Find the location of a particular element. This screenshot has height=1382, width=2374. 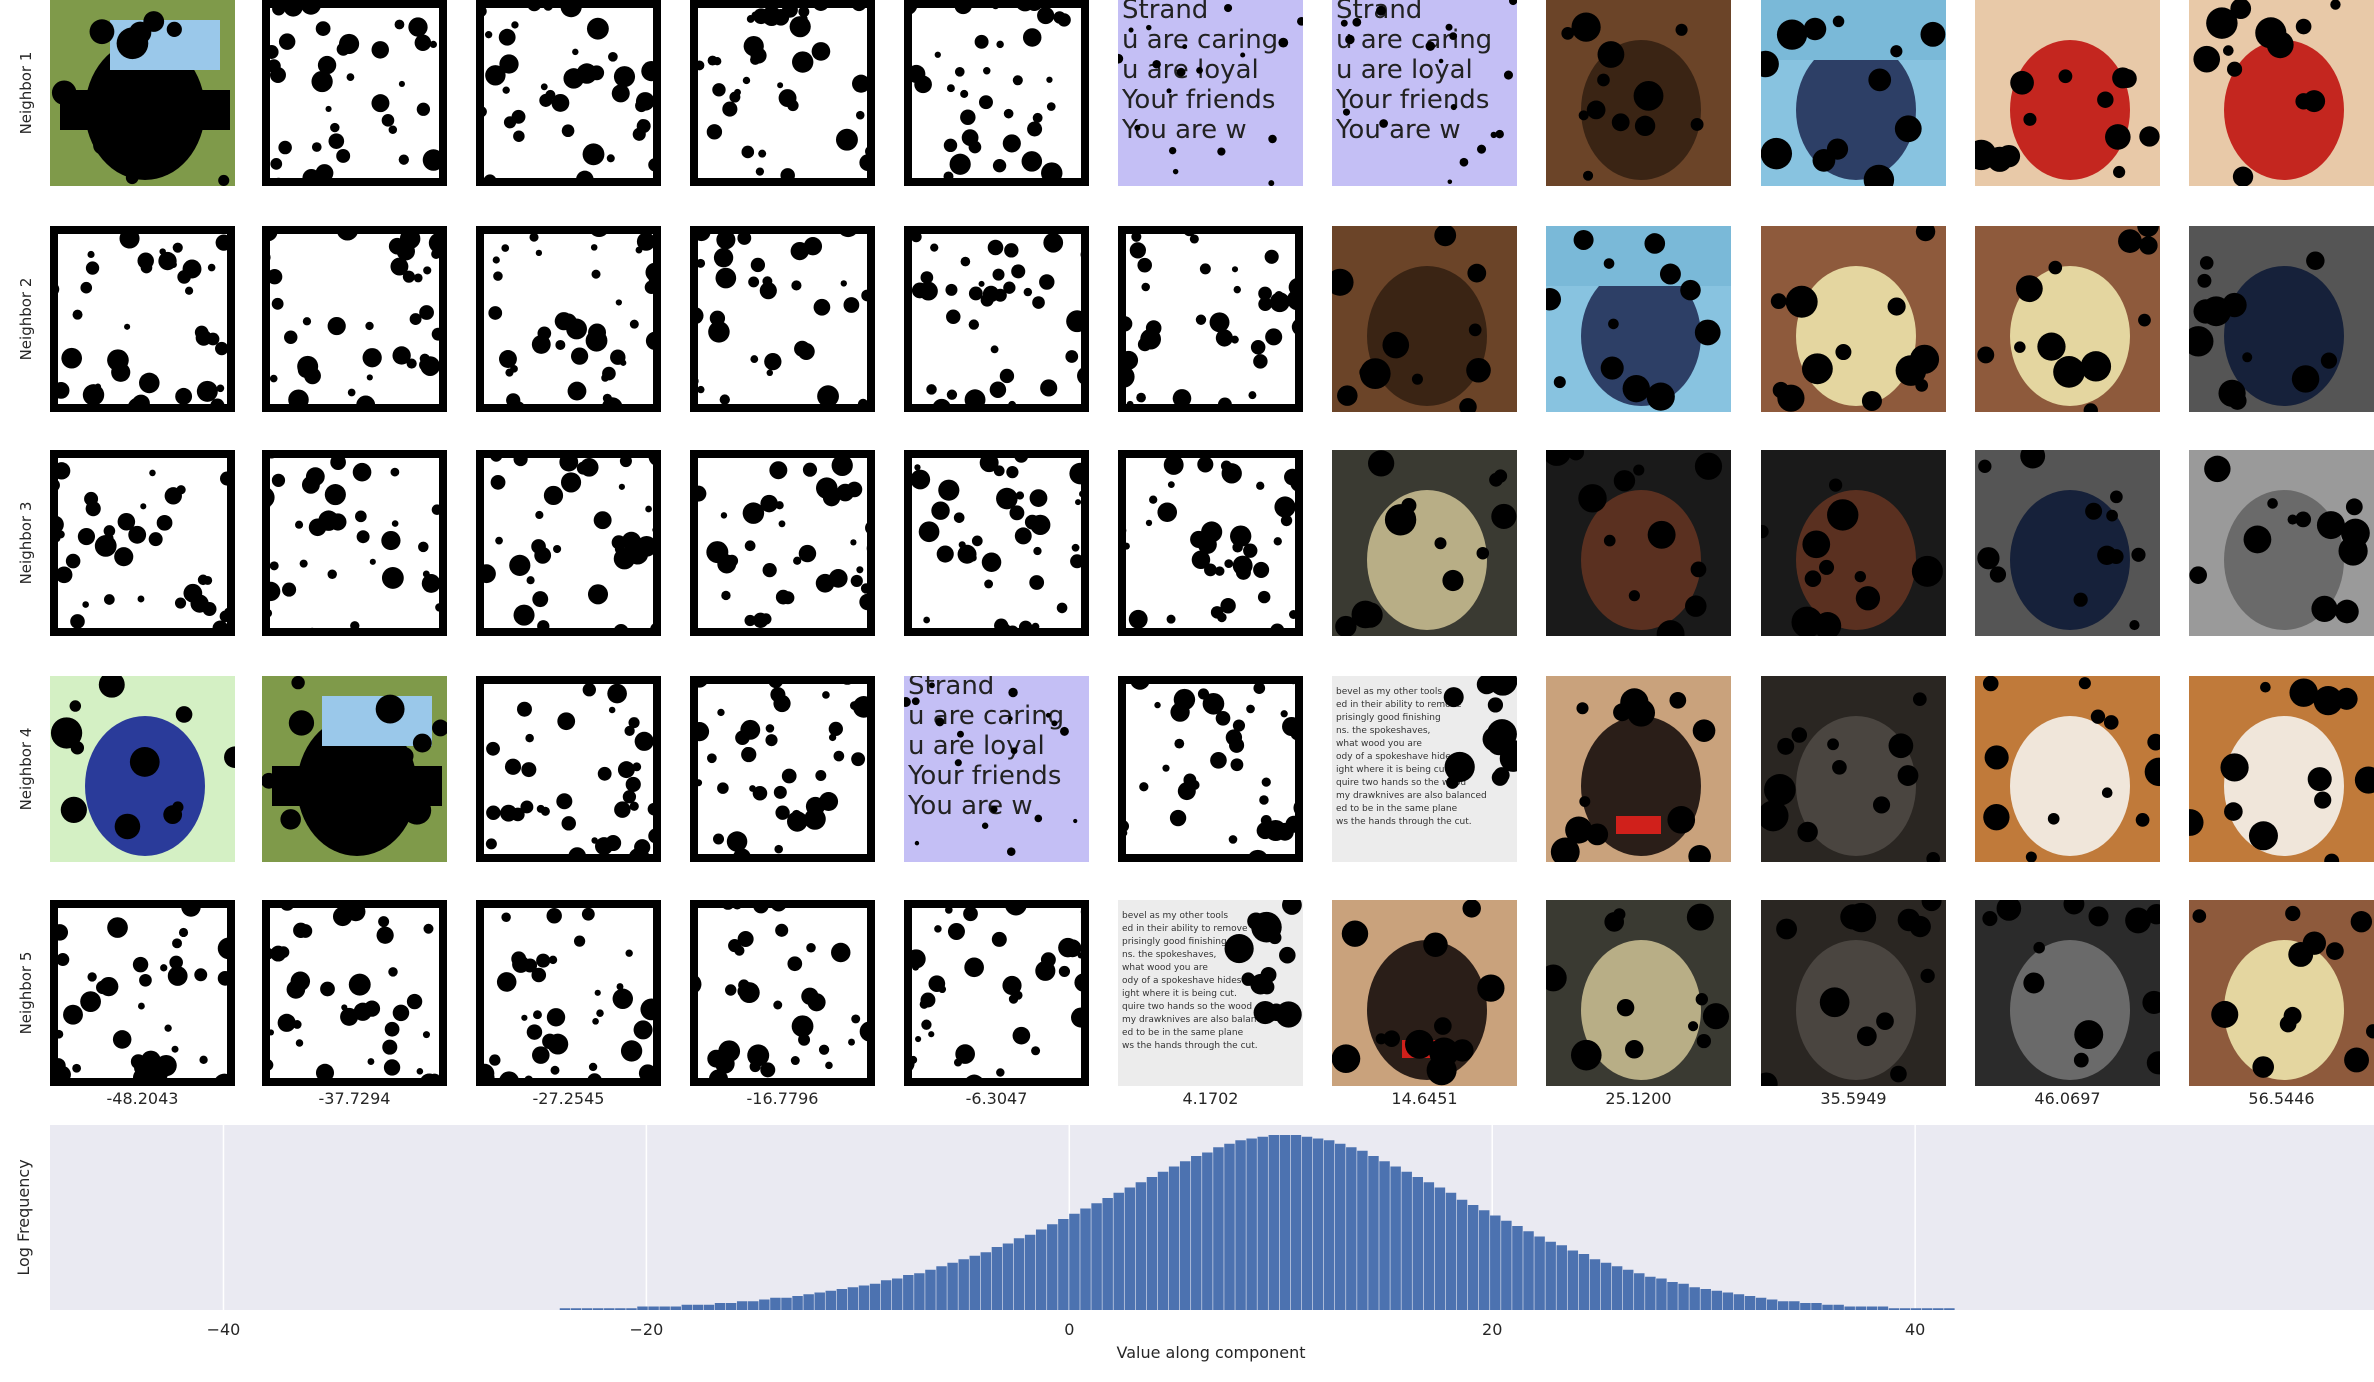

x-axis-label: Value along component is located at coordinates (1211, 1352).